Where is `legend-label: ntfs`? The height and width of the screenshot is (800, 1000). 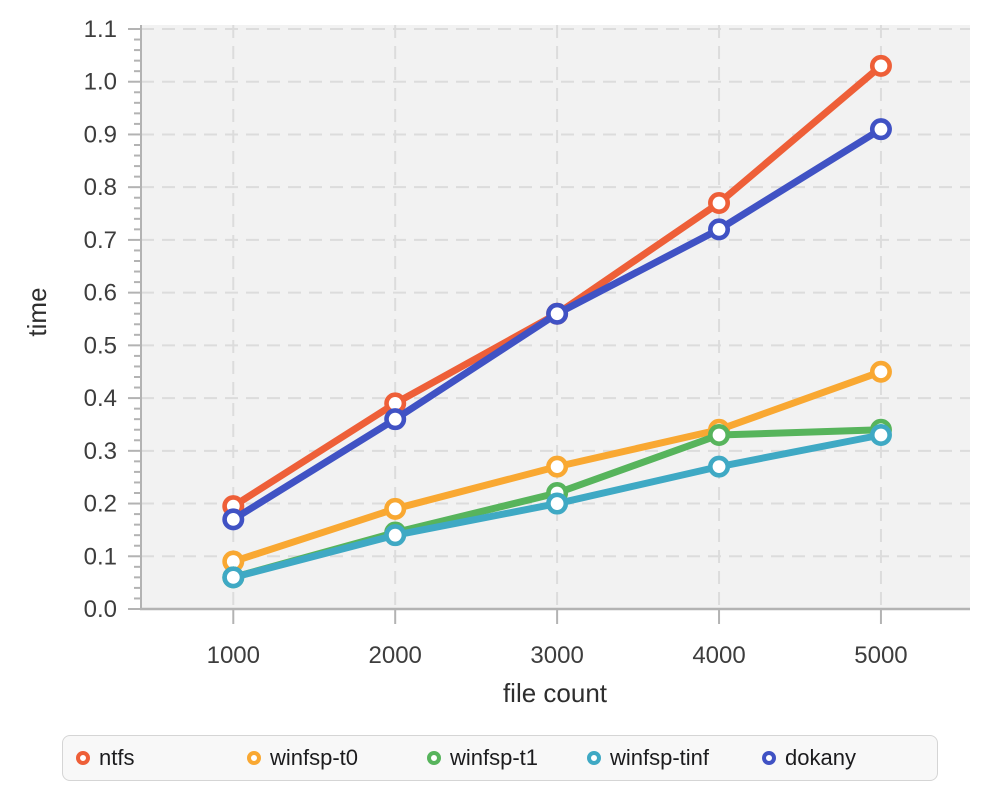 legend-label: ntfs is located at coordinates (117, 757).